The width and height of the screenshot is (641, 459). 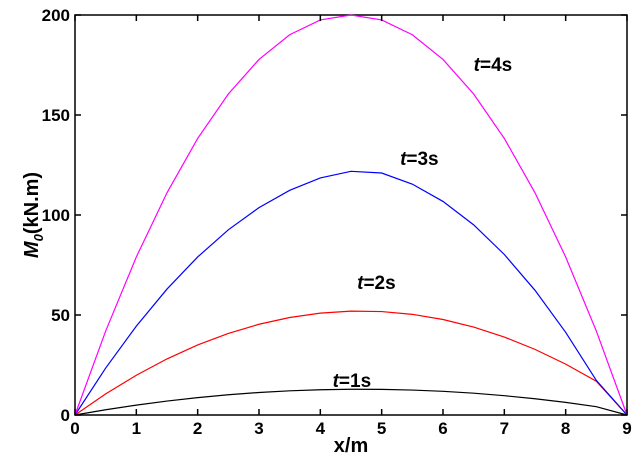 I want to click on y-tick-label: 0, so click(x=65, y=415).